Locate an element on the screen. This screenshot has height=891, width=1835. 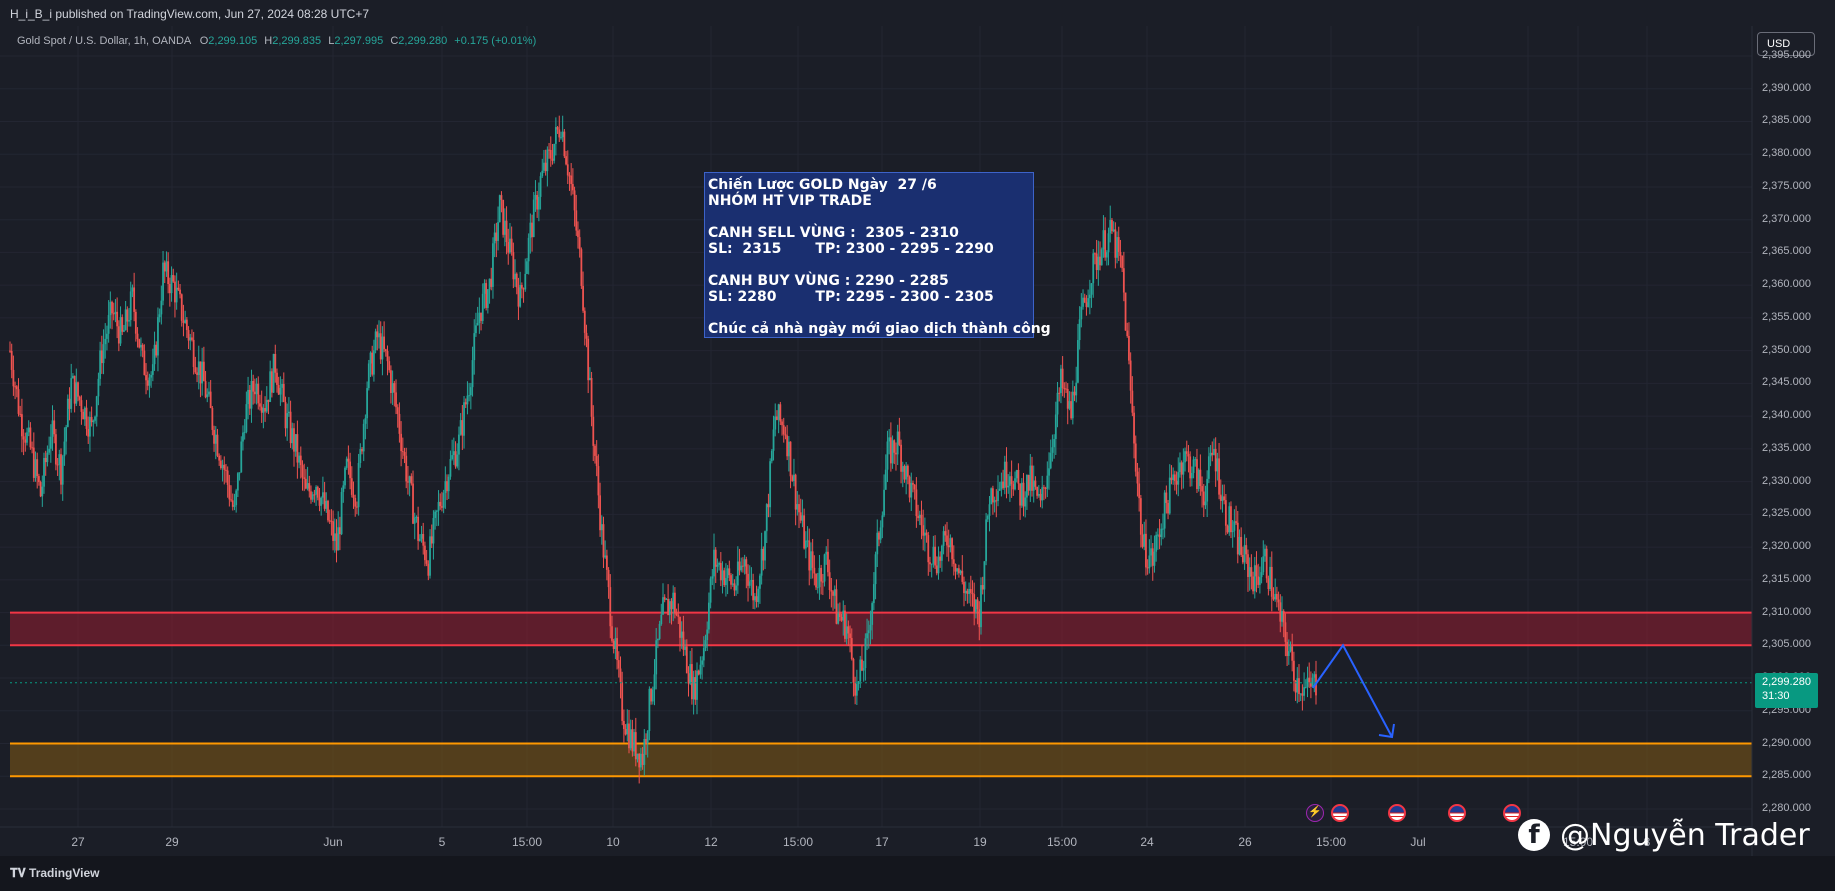
projection-arrowhead is located at coordinates (1386, 731).